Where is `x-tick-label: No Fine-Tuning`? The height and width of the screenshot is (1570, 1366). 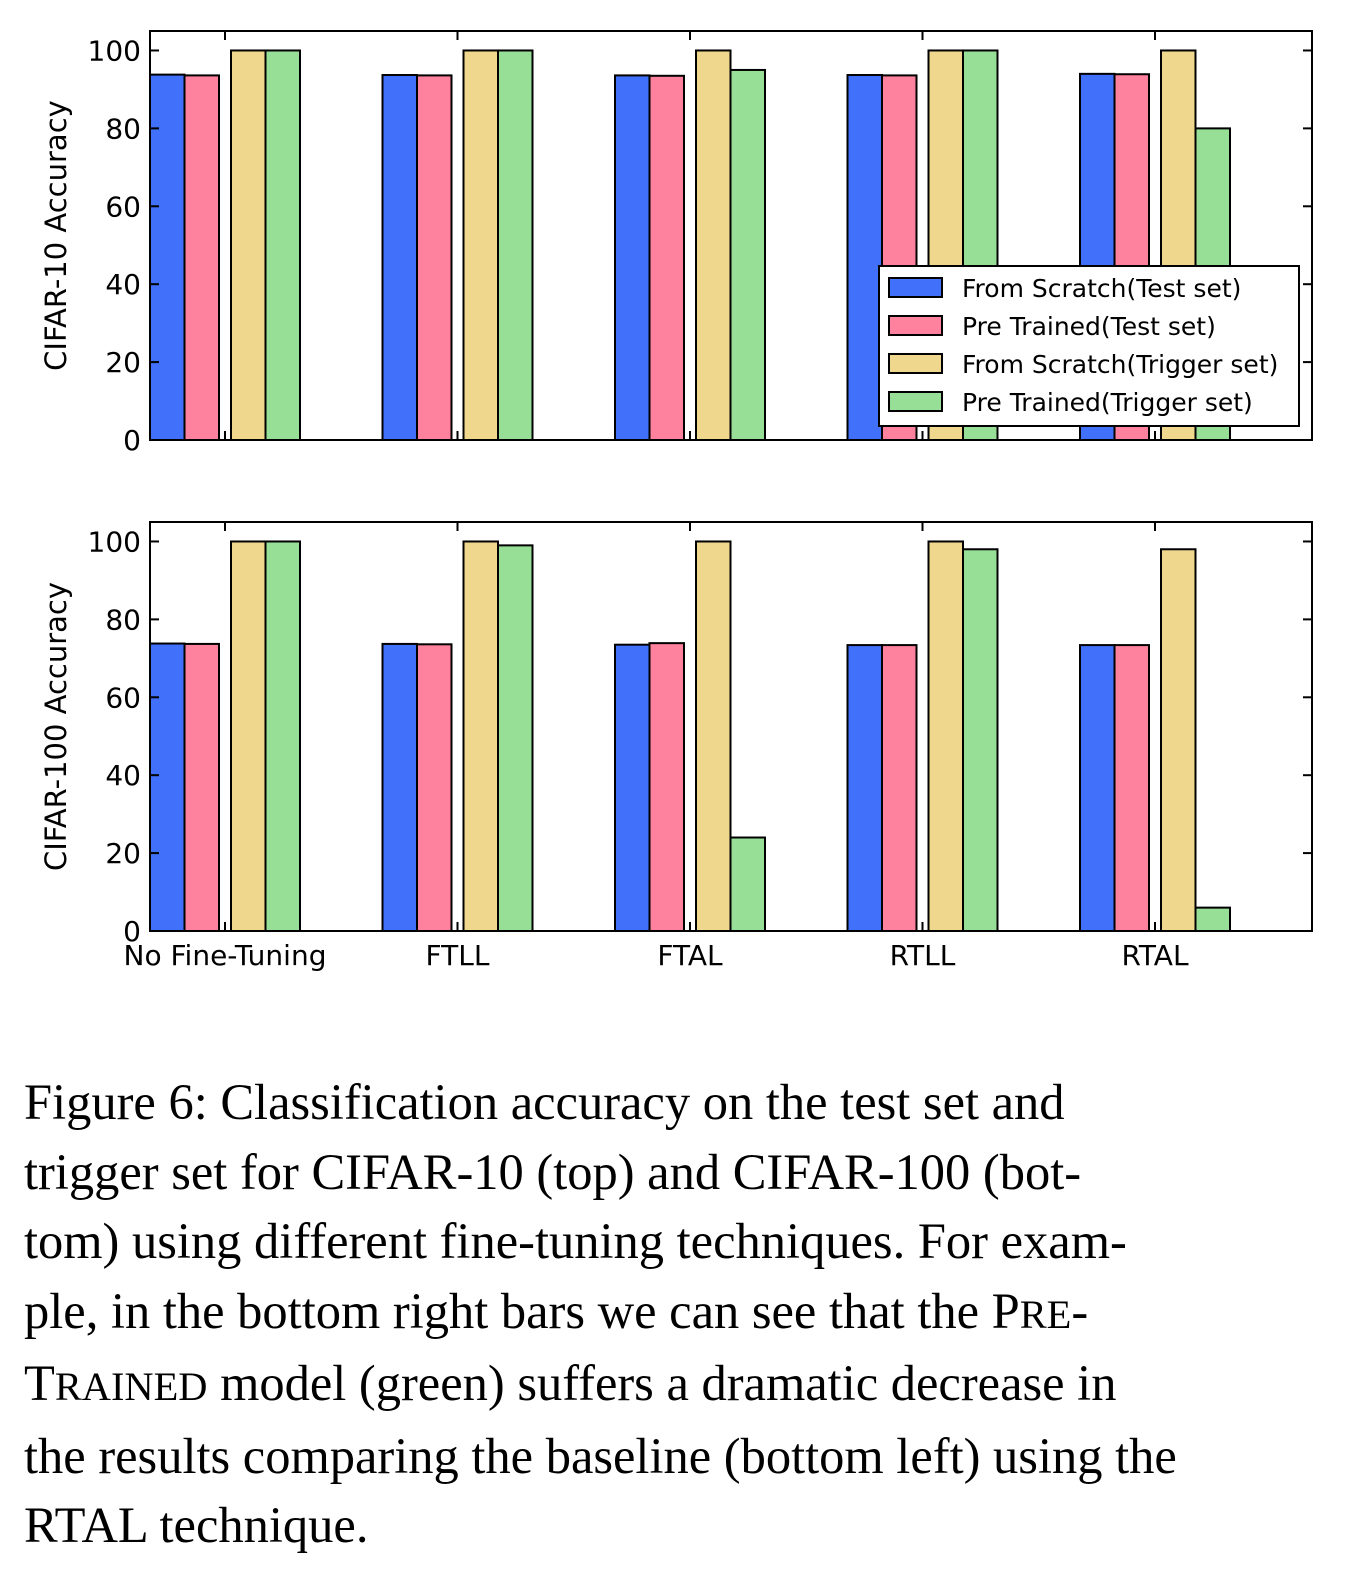
x-tick-label: No Fine-Tuning is located at coordinates (225, 955).